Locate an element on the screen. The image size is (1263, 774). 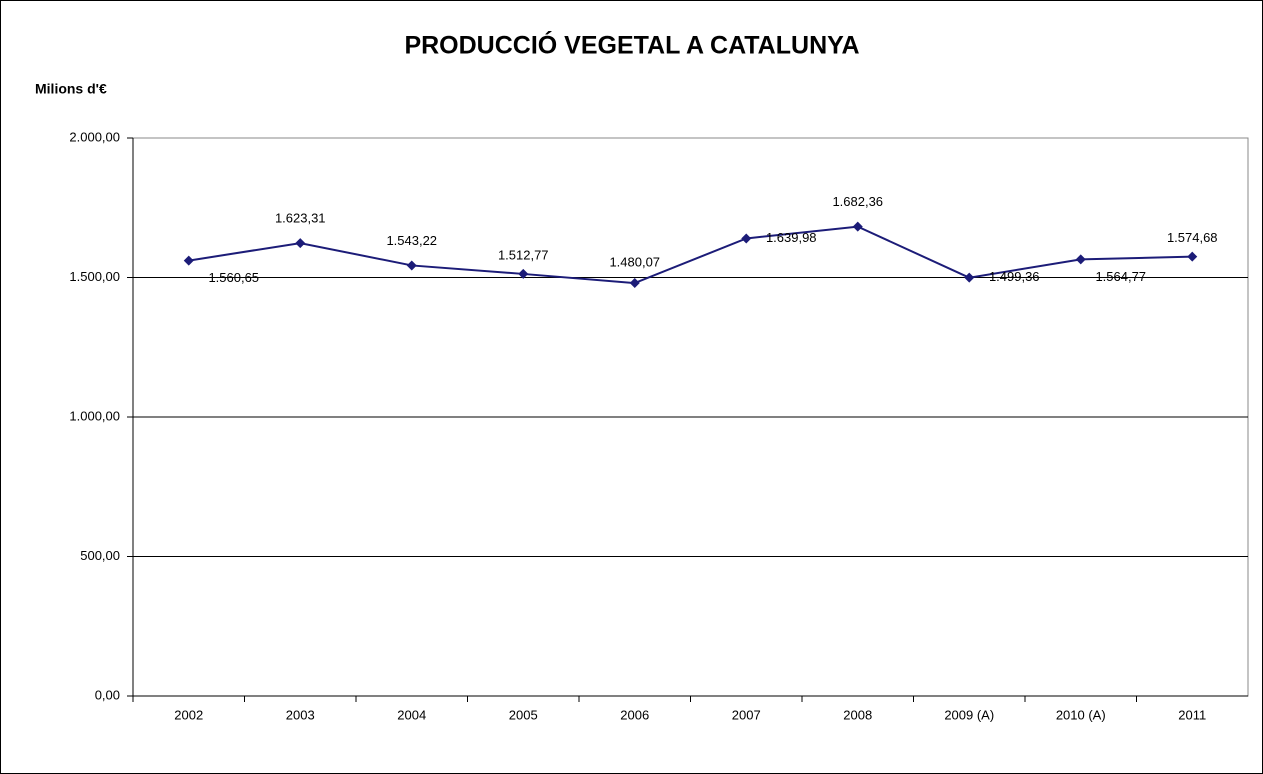
line is located at coordinates (690, 255).